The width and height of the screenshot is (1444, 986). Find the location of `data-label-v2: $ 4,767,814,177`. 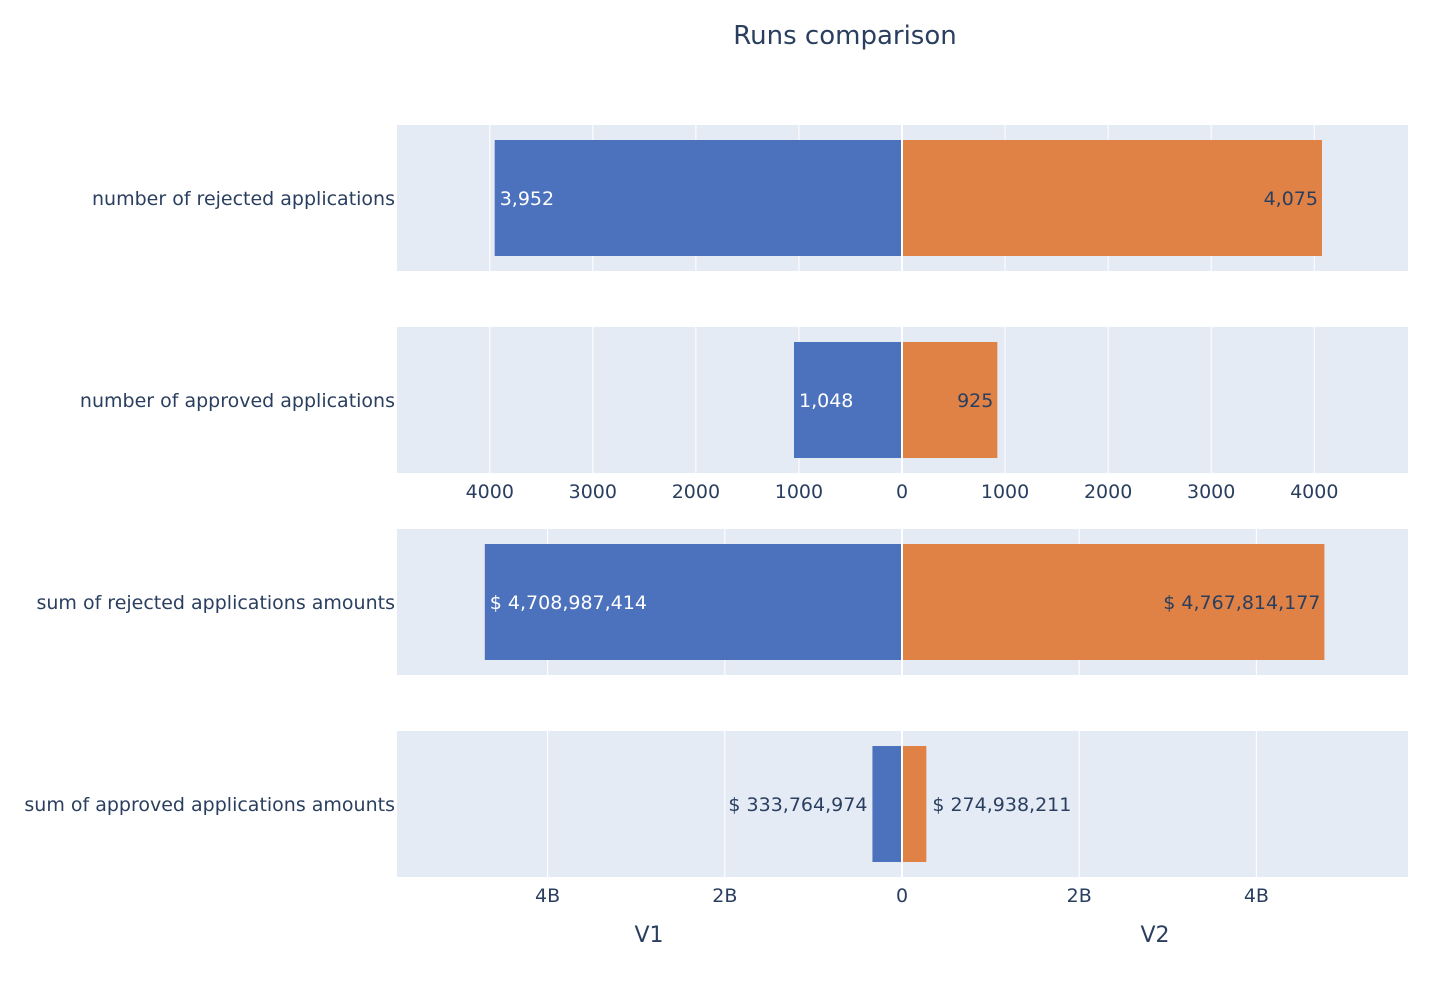

data-label-v2: $ 4,767,814,177 is located at coordinates (1241, 603).